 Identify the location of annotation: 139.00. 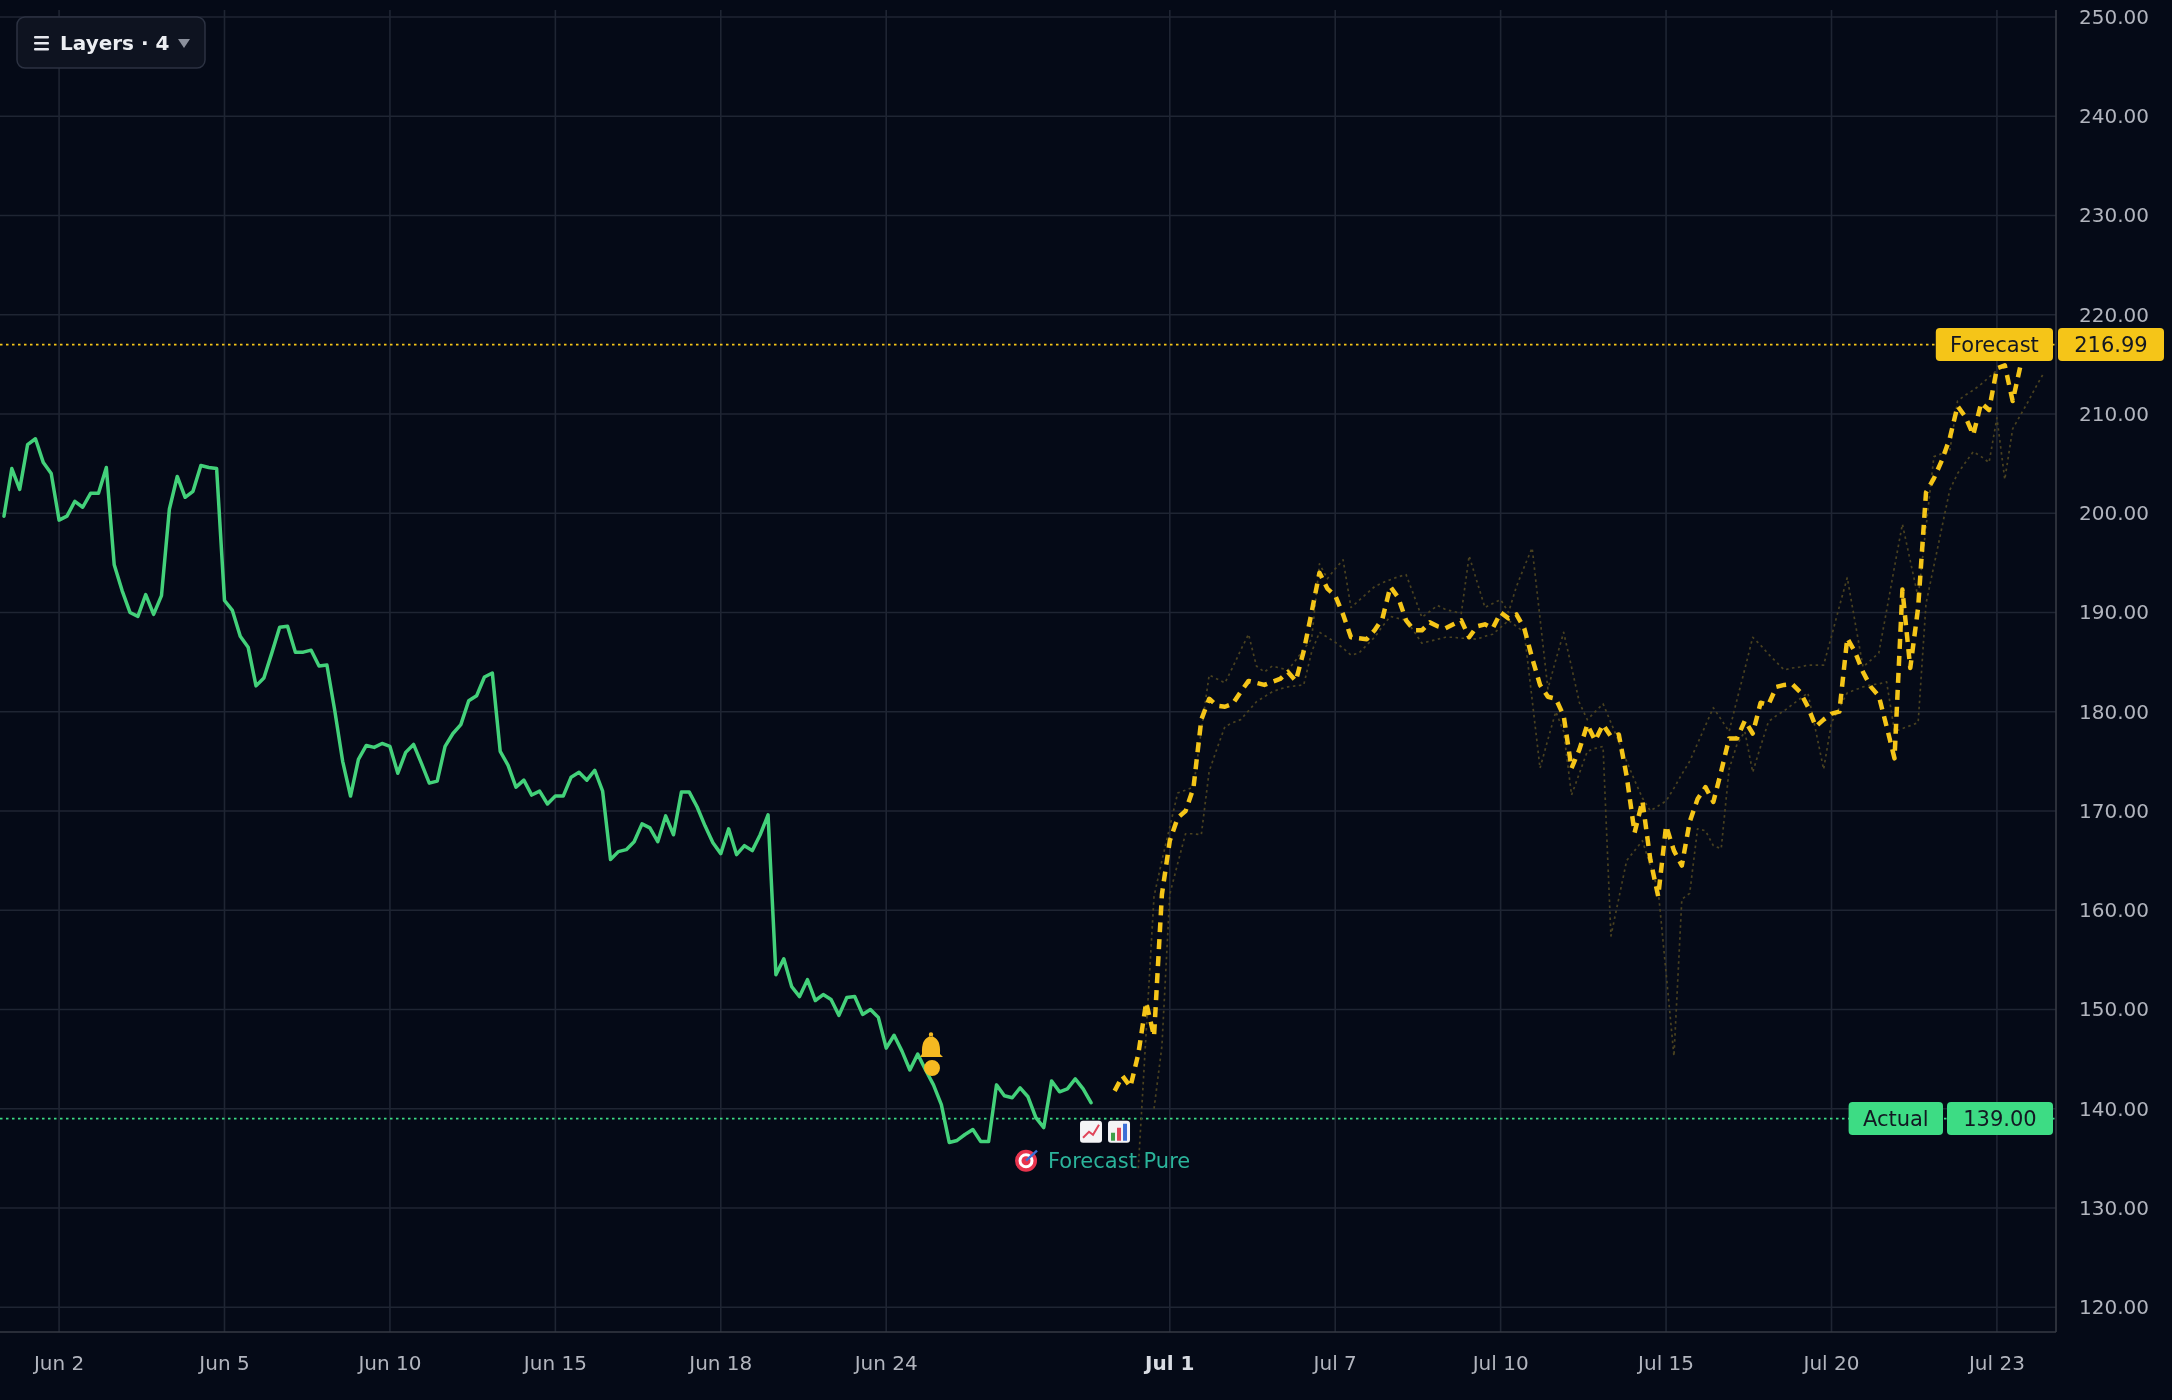
(2000, 1118).